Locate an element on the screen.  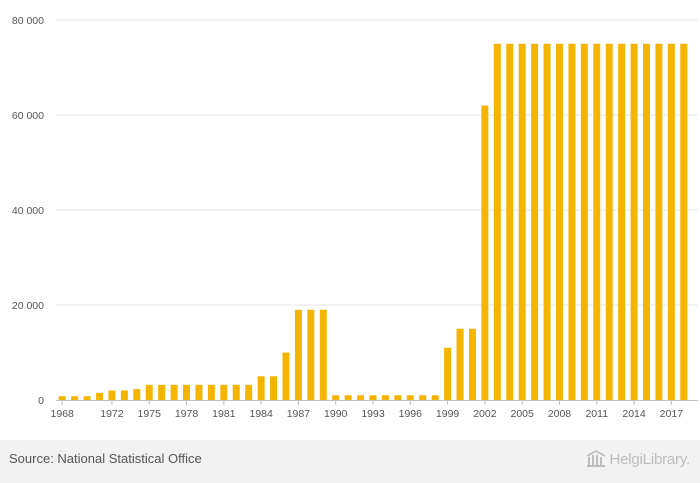
x-tick-label: 1999 is located at coordinates (448, 414).